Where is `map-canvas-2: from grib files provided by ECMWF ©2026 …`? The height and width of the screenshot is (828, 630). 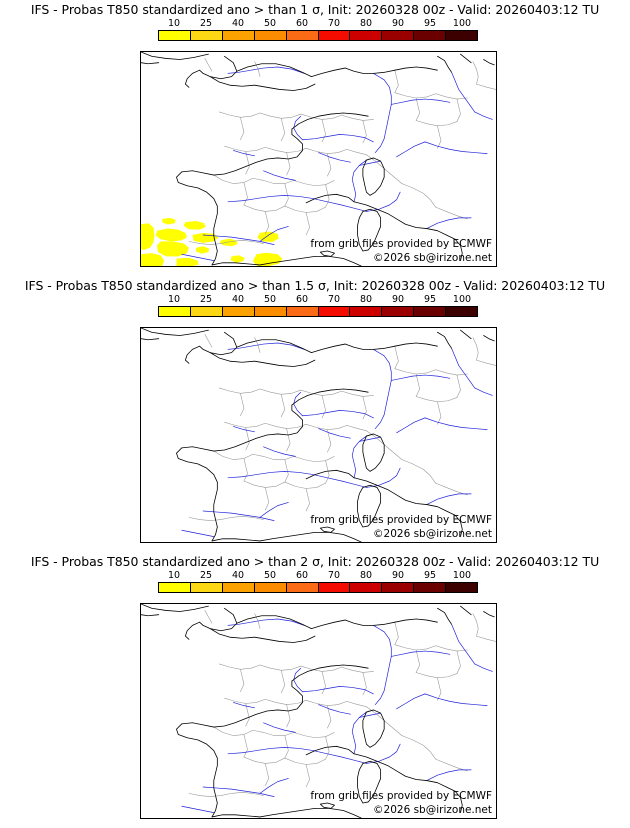 map-canvas-2: from grib files provided by ECMWF ©2026 … is located at coordinates (318, 435).